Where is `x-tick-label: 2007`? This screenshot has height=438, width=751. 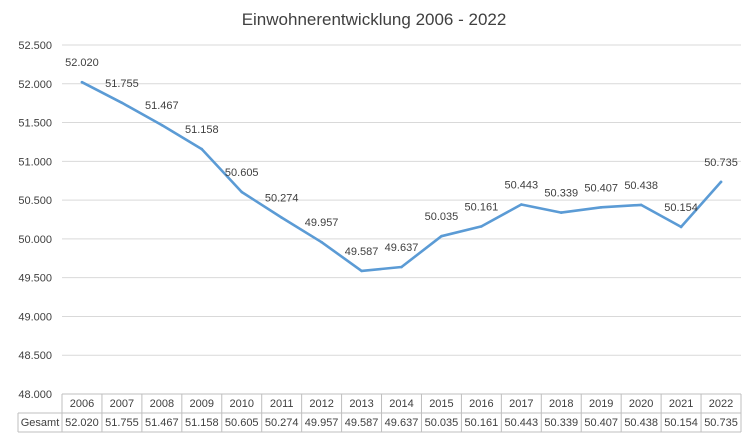 x-tick-label: 2007 is located at coordinates (122, 404).